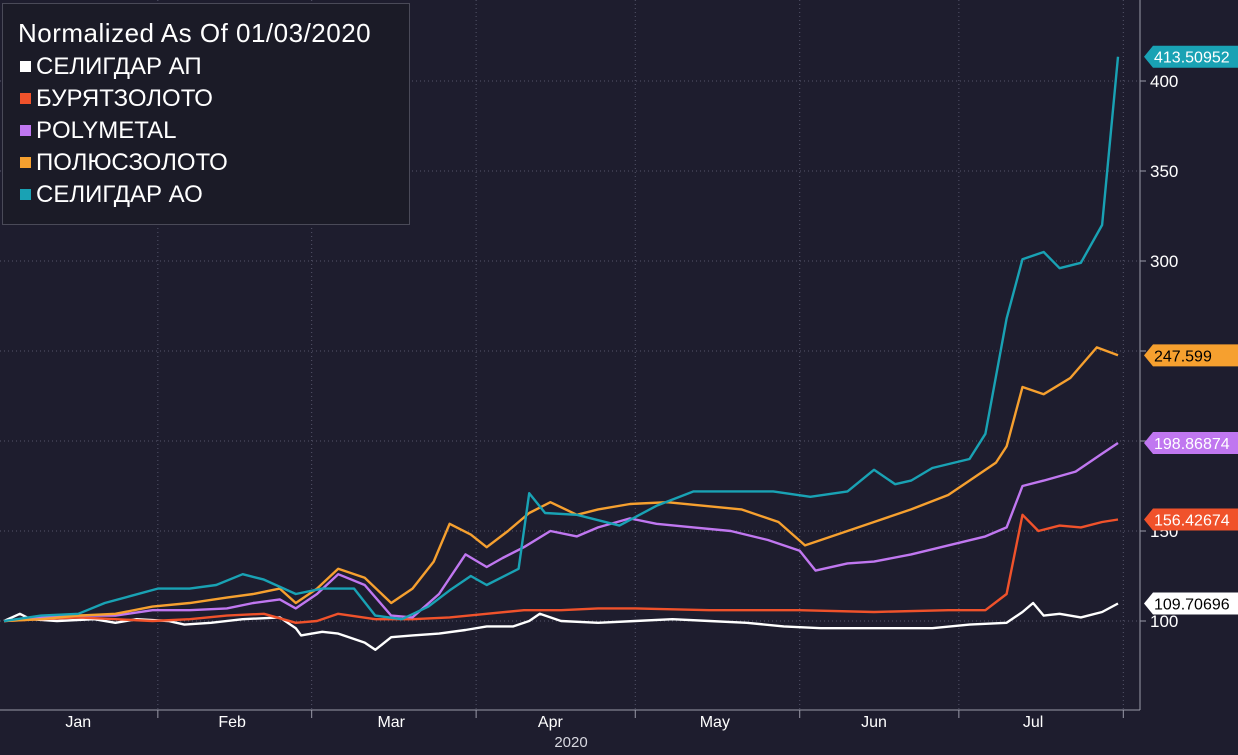  Describe the element at coordinates (124, 98) in the screenshot. I see `legend-label: БУРЯТЗОЛОТО` at that location.